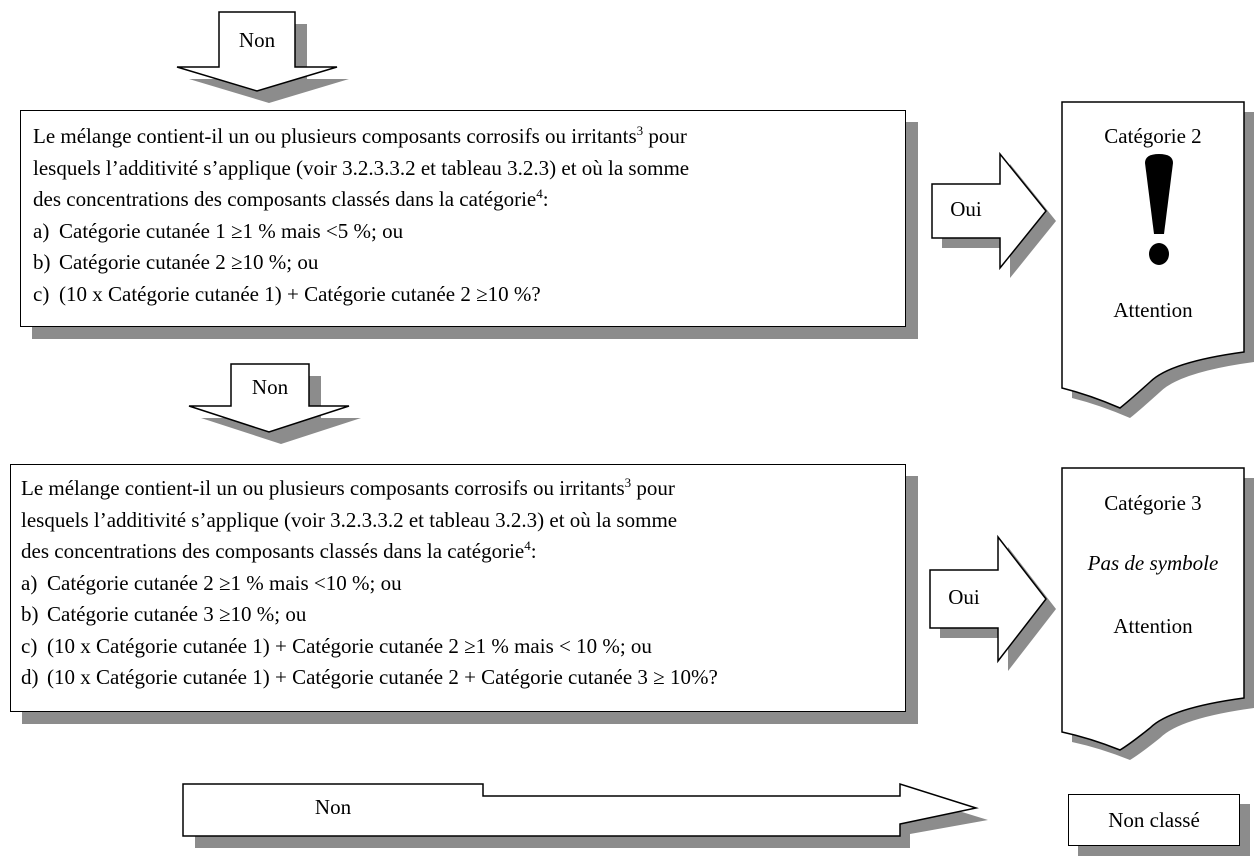 The height and width of the screenshot is (861, 1258). What do you see at coordinates (966, 209) in the screenshot?
I see `arrow-label-oui-1: Oui` at bounding box center [966, 209].